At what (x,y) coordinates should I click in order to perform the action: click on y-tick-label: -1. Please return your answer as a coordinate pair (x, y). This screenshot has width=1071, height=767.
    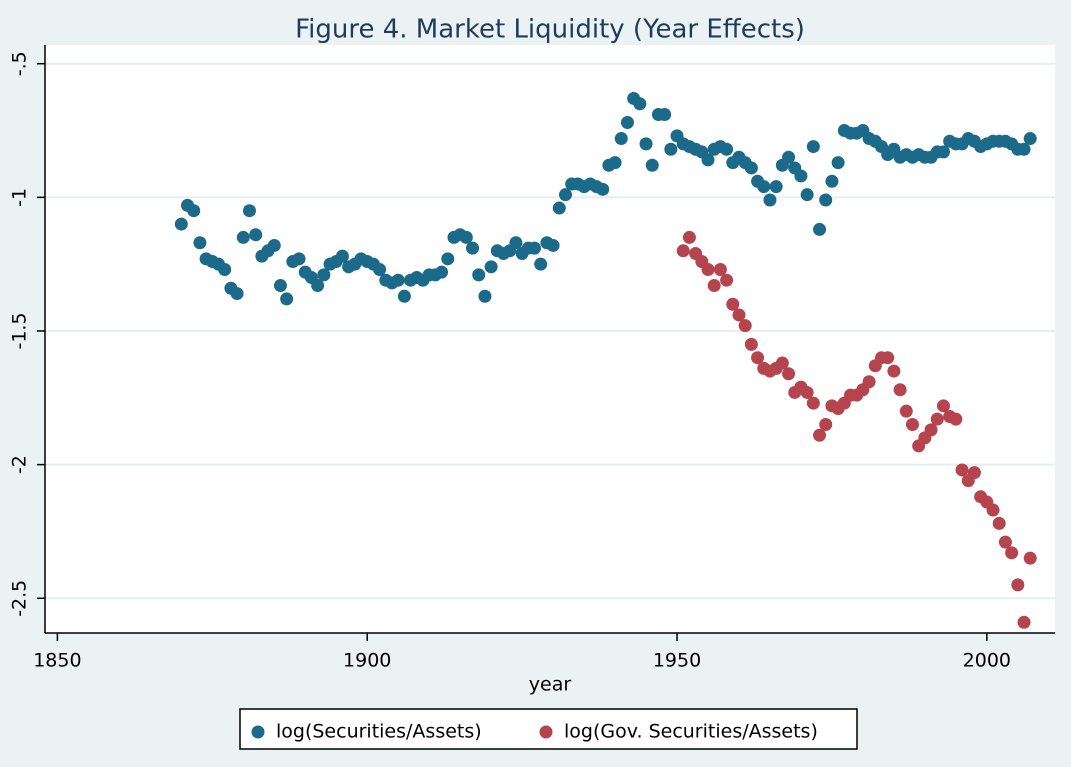
    Looking at the image, I should click on (20, 197).